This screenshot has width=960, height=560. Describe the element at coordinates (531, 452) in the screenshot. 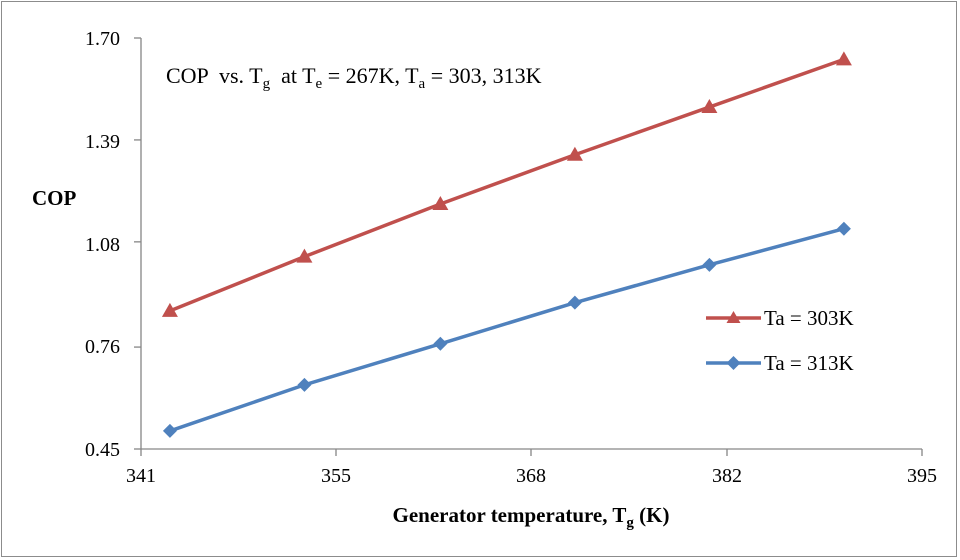

I see `x-tick-marks` at that location.